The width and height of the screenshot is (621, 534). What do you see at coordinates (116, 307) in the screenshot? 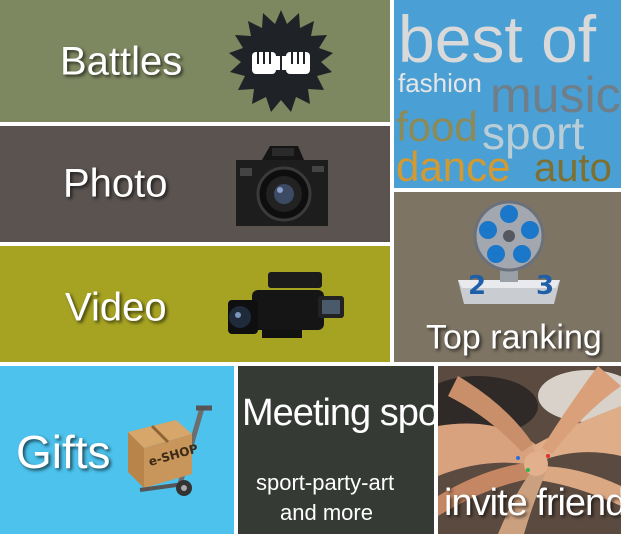
I see `video-label: Video` at bounding box center [116, 307].